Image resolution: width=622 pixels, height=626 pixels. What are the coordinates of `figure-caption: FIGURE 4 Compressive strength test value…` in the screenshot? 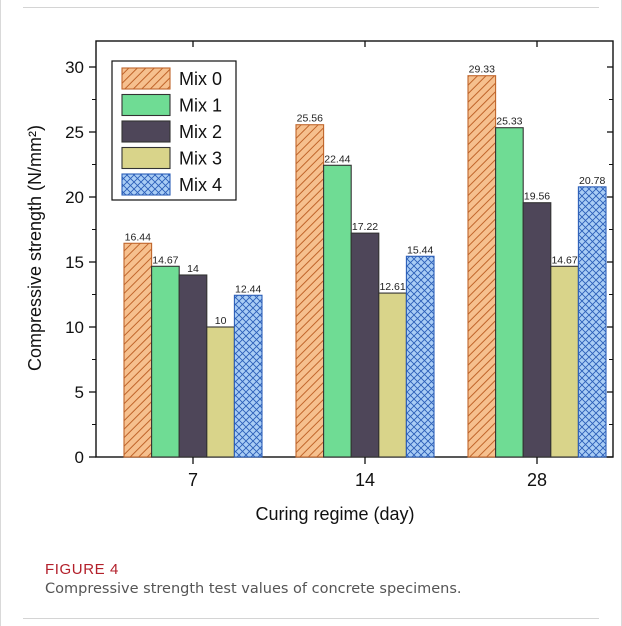 It's located at (315, 579).